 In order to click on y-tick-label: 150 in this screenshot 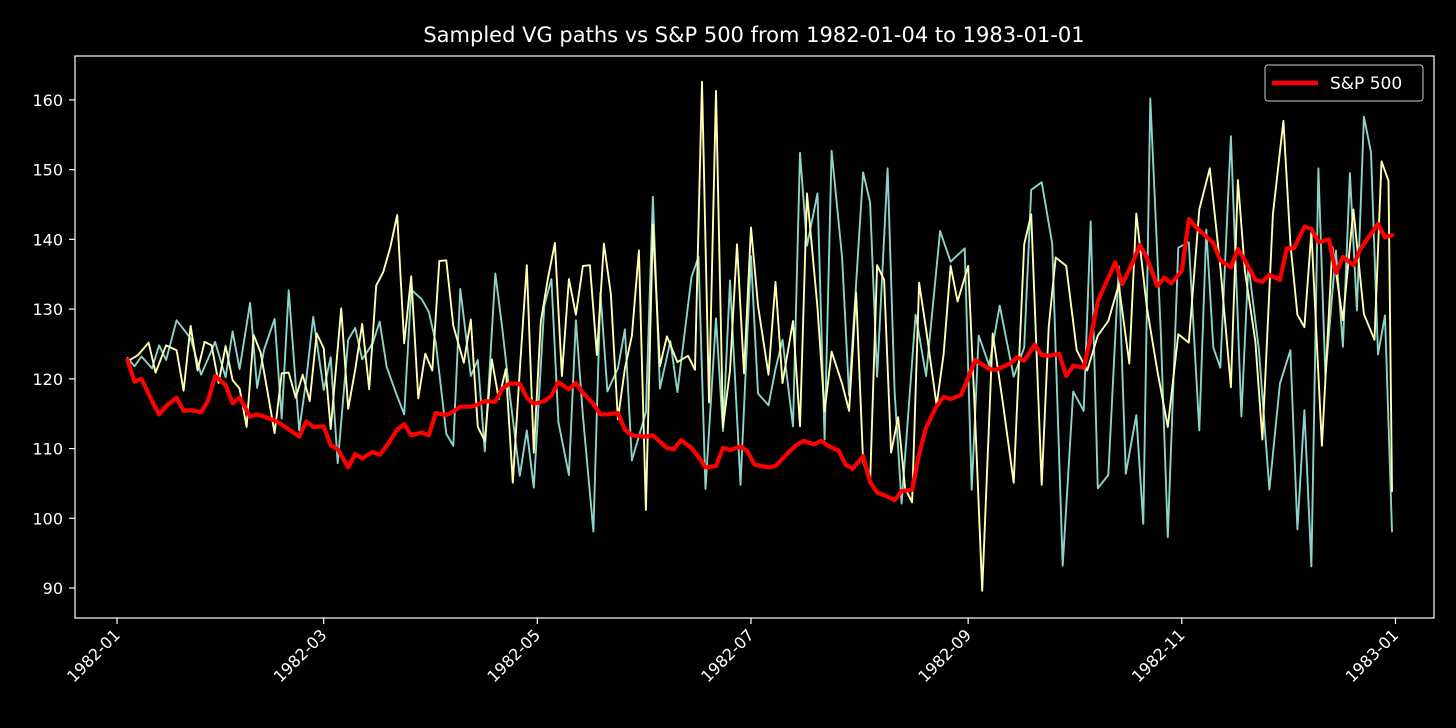, I will do `click(47, 170)`.